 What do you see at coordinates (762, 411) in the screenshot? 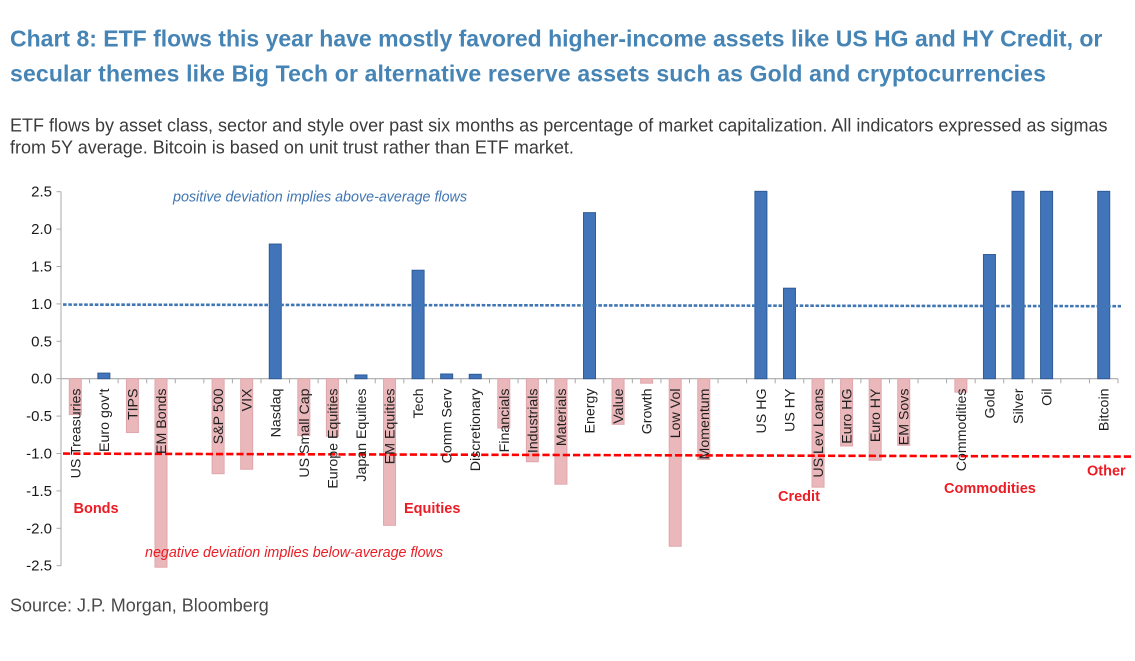
I see `svg-text: US HG` at bounding box center [762, 411].